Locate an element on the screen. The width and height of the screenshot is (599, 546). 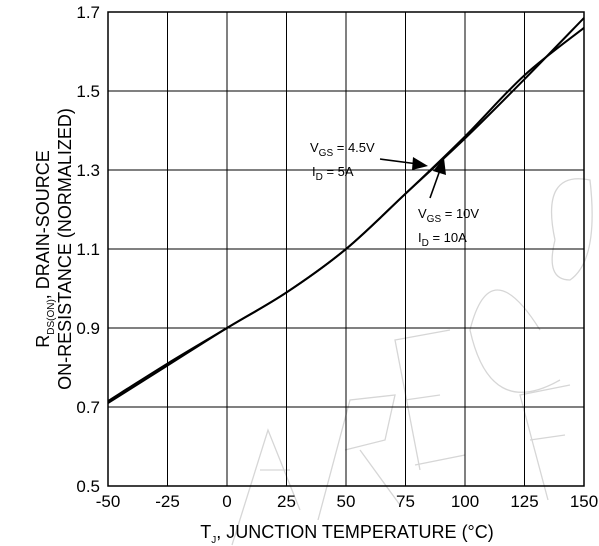
y-tick-label: 1.1 is located at coordinates (88, 249).